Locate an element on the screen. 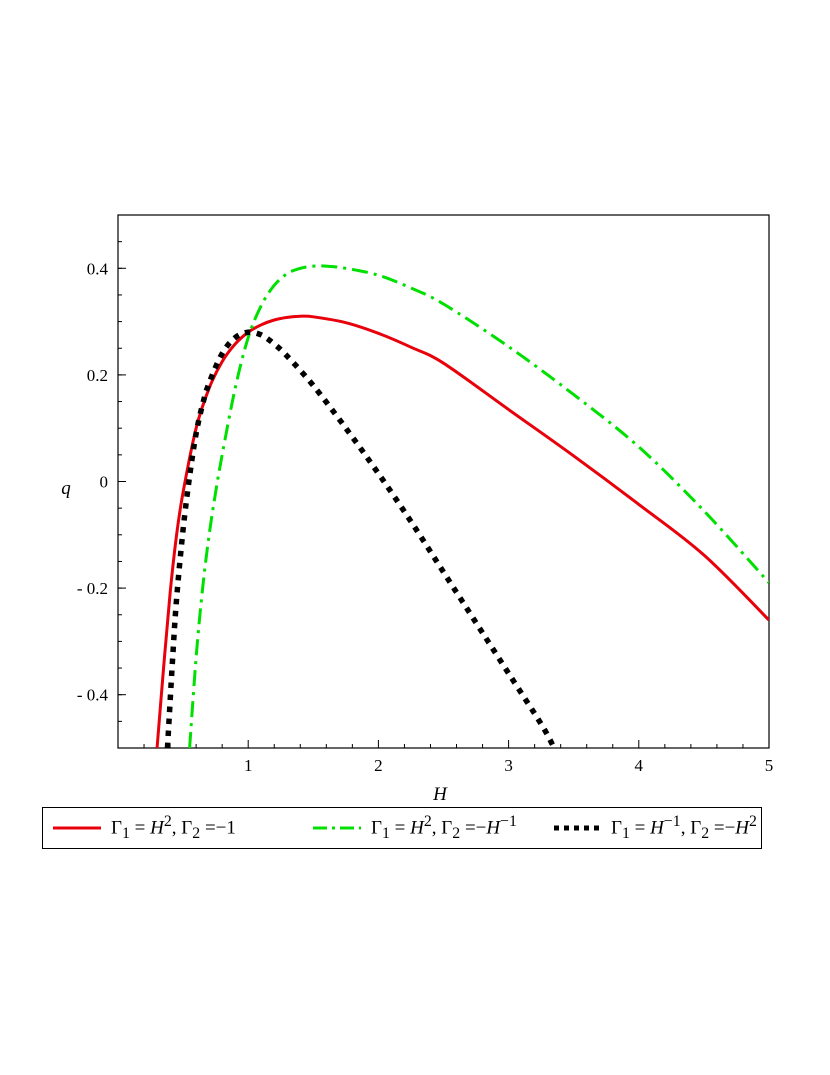  legend-item-3: Γ1 = H−1, Γ2 =−H2 is located at coordinates (654, 828).